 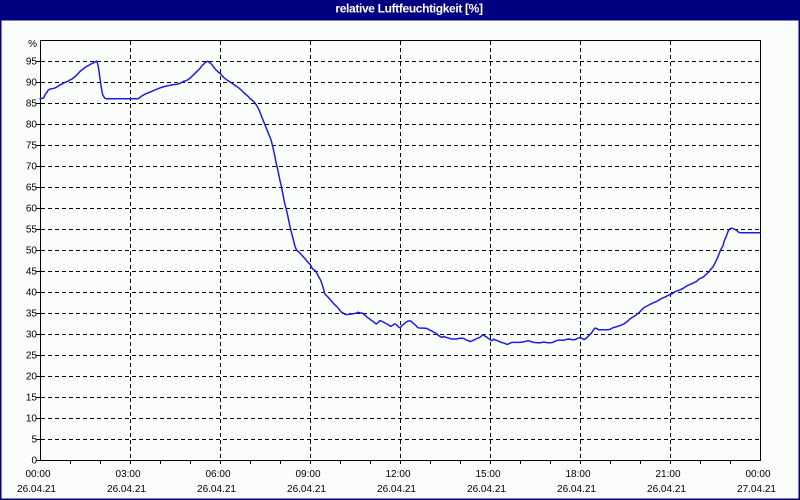 I want to click on svg-text: relative Luftfeuchtigkeit [%], so click(x=409, y=8).